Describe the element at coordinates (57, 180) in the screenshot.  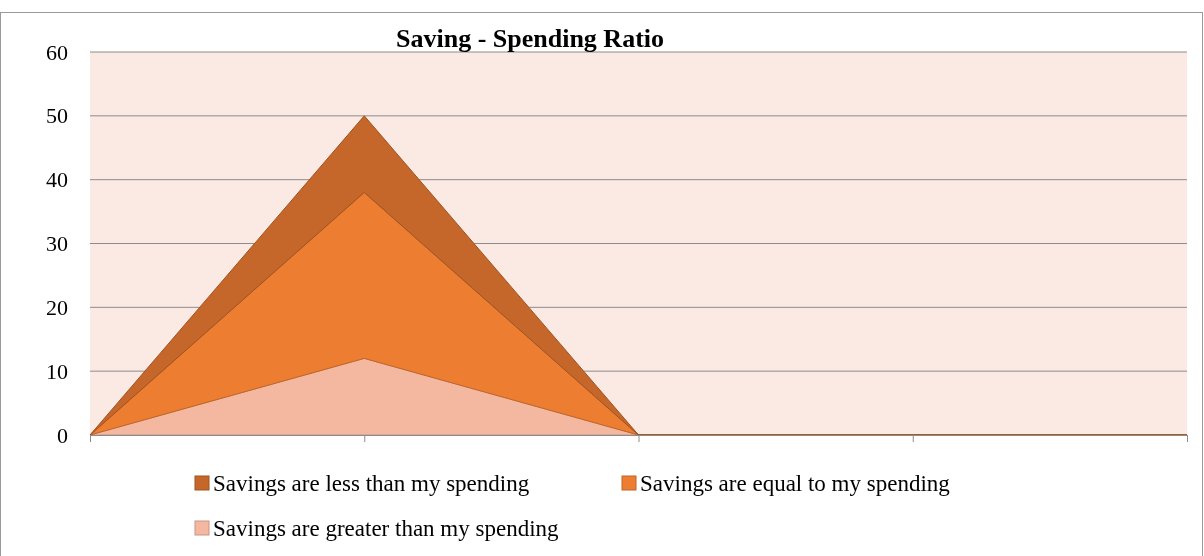
I see `y-tick-label: 40` at that location.